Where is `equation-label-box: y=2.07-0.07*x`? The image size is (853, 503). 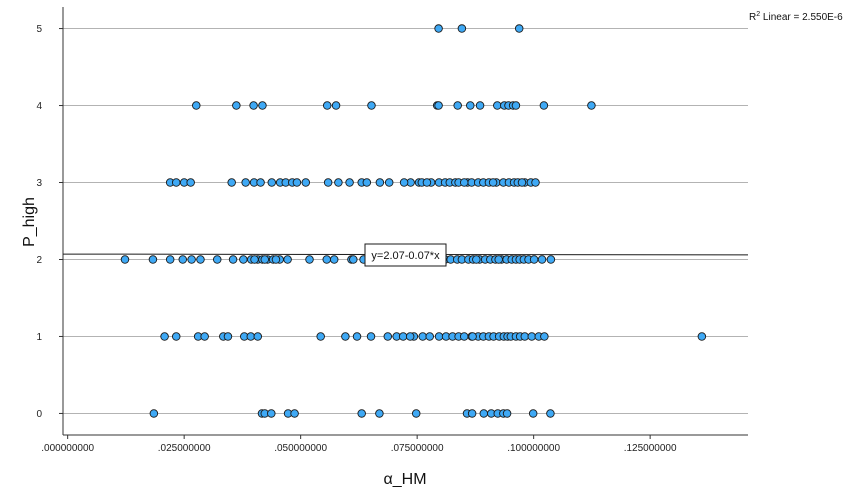
equation-label-box: y=2.07-0.07*x is located at coordinates (405, 255).